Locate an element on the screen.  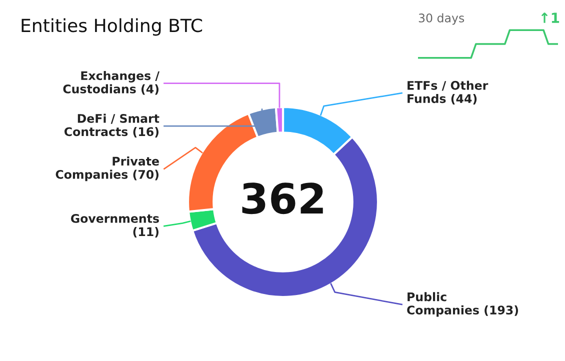
chart-title: Entities Holding BTC is located at coordinates (112, 27).